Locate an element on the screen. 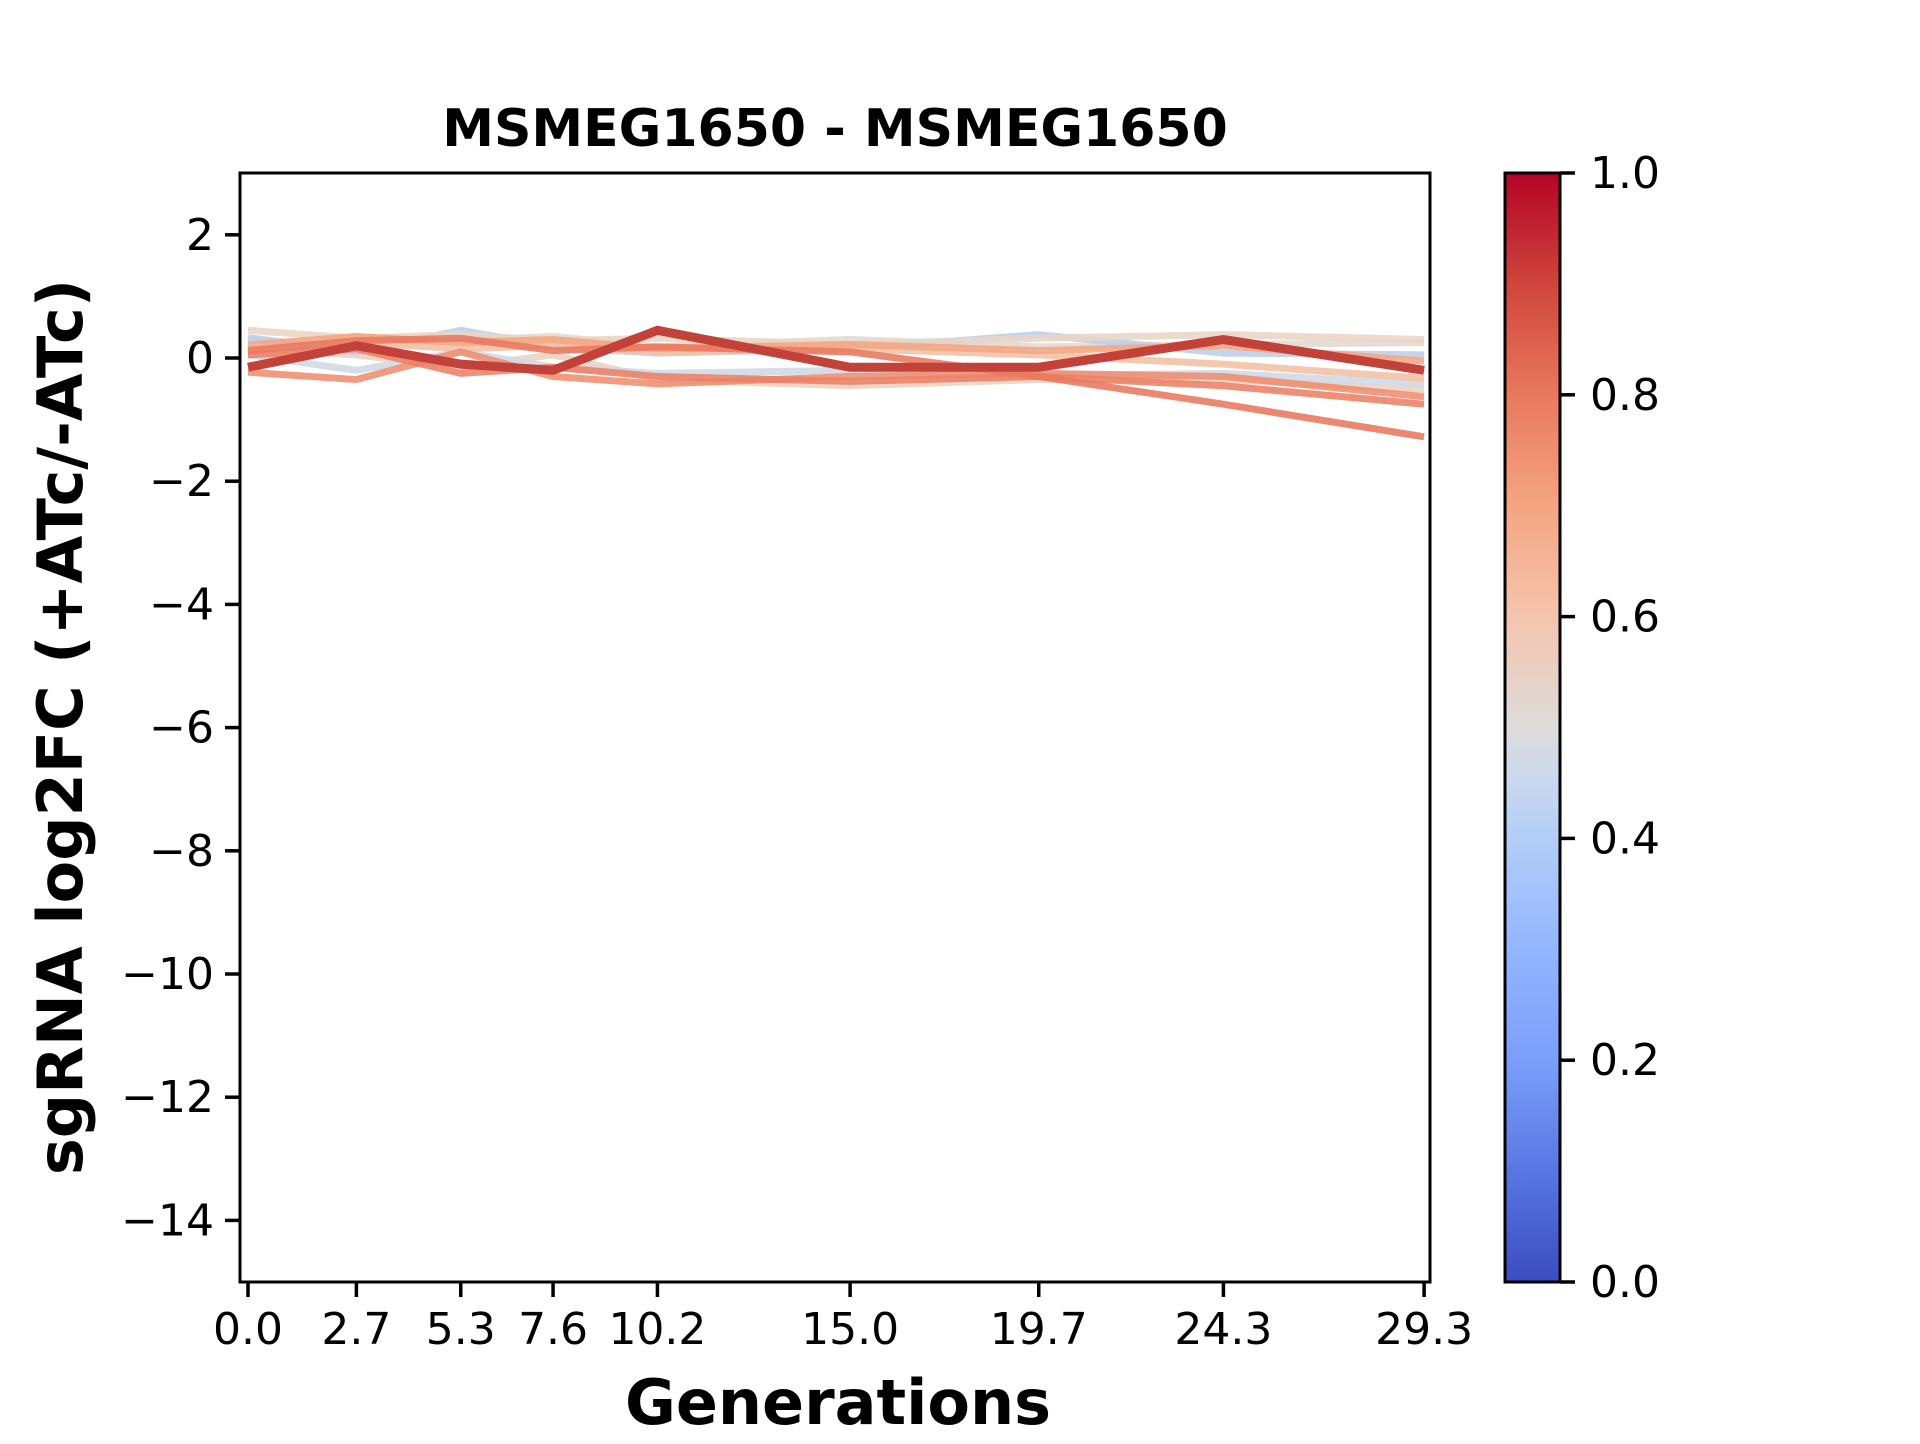 This screenshot has width=1920, height=1444. y-tick-label: −2 is located at coordinates (181, 481).